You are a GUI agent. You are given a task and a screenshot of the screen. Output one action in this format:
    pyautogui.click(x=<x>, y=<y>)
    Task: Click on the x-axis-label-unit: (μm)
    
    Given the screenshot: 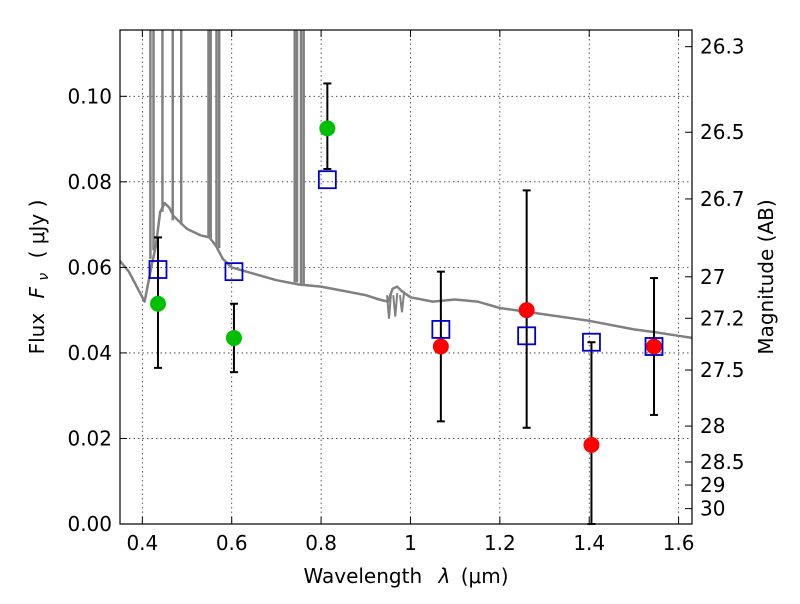 What is the action you would take?
    pyautogui.click(x=485, y=576)
    